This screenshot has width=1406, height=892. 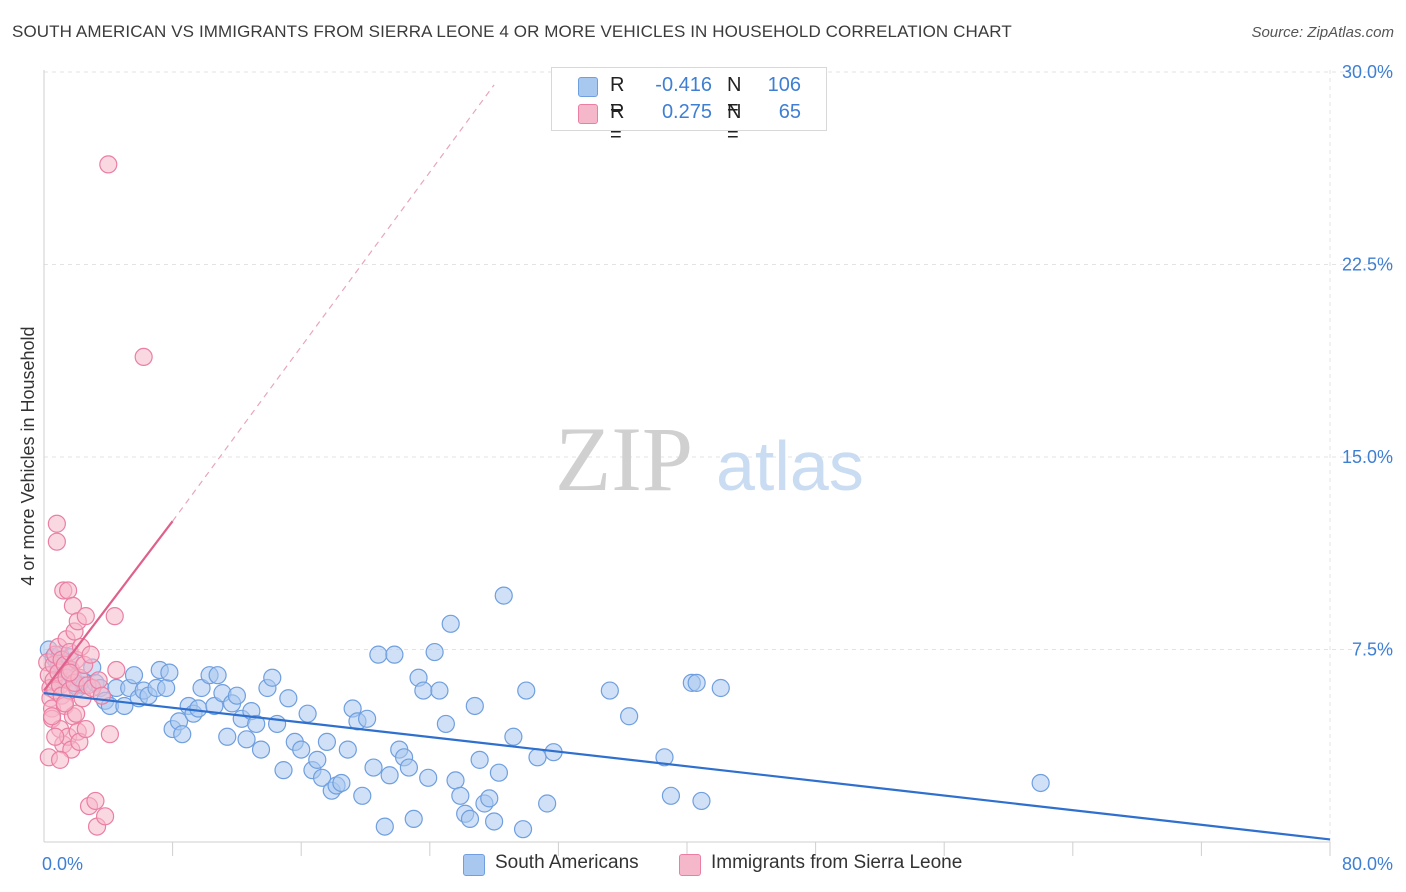 What do you see at coordinates (789, 112) in the screenshot?
I see `legend-n-value: 65` at bounding box center [789, 112].